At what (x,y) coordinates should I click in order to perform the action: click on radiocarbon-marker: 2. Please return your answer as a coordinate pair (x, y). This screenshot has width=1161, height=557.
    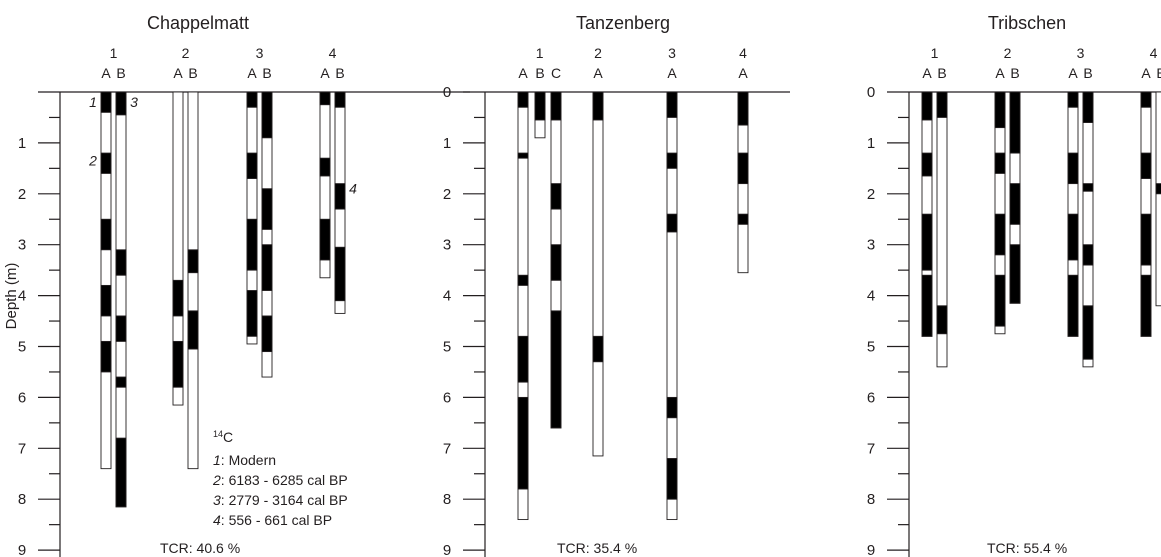
    Looking at the image, I should click on (92, 161).